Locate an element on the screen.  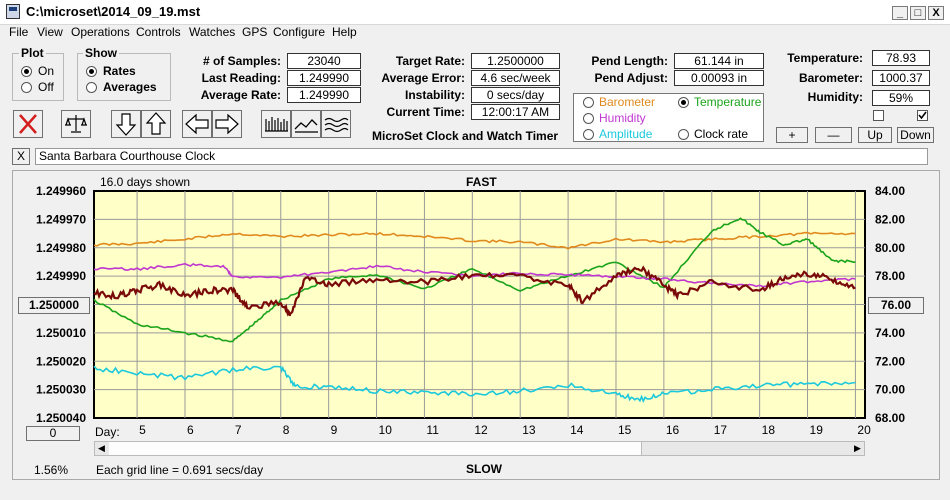
show-group-title: Show is located at coordinates (101, 53).